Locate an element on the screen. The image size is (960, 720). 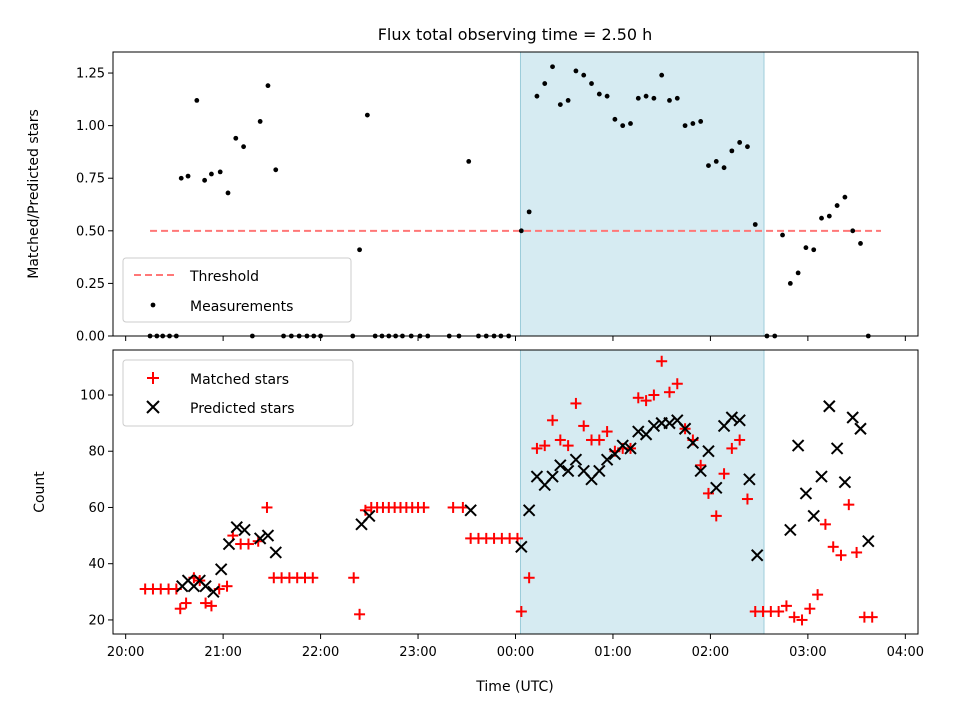
bot-ytick-label: 40 is located at coordinates (96, 564).